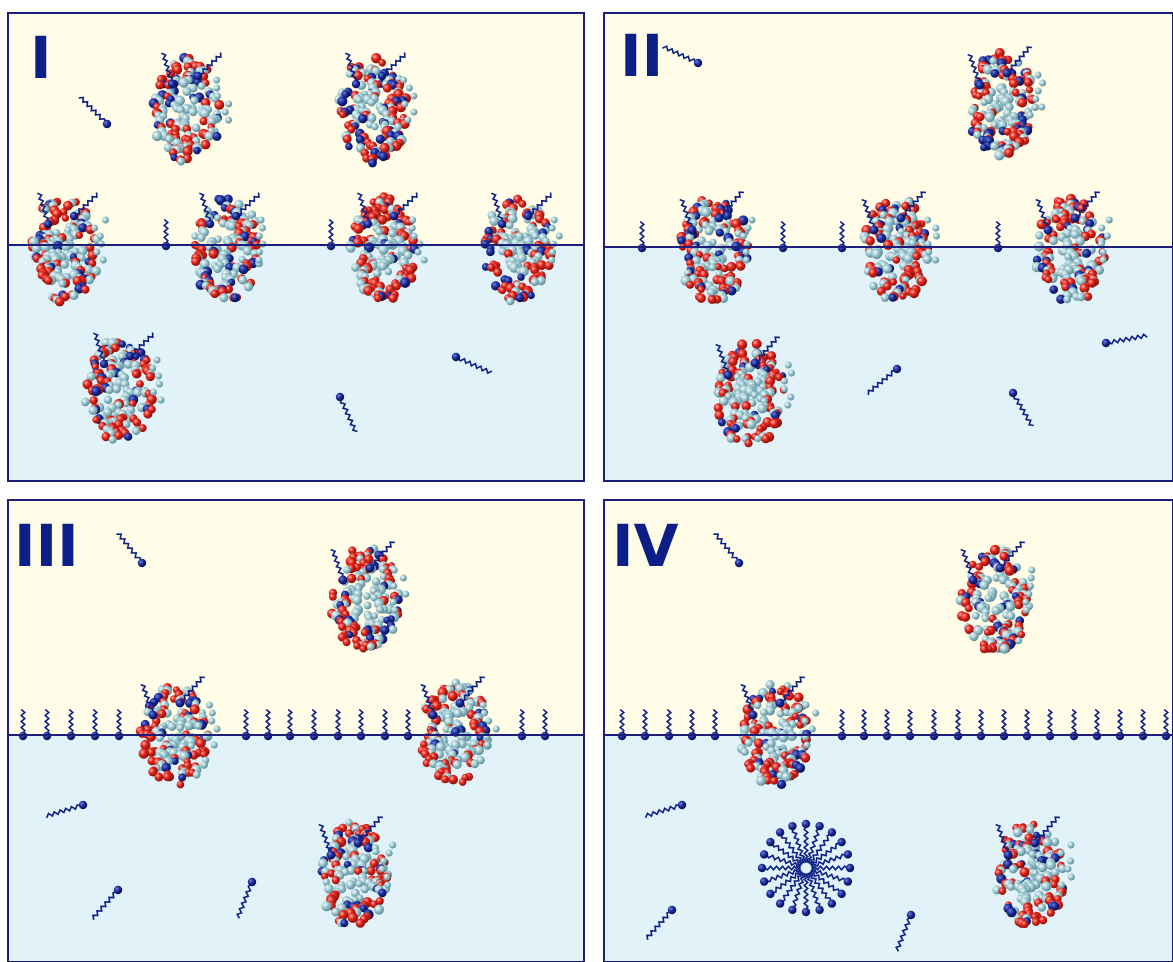 This screenshot has height=962, width=1173. Describe the element at coordinates (41, 58) in the screenshot. I see `panel-label: I` at that location.